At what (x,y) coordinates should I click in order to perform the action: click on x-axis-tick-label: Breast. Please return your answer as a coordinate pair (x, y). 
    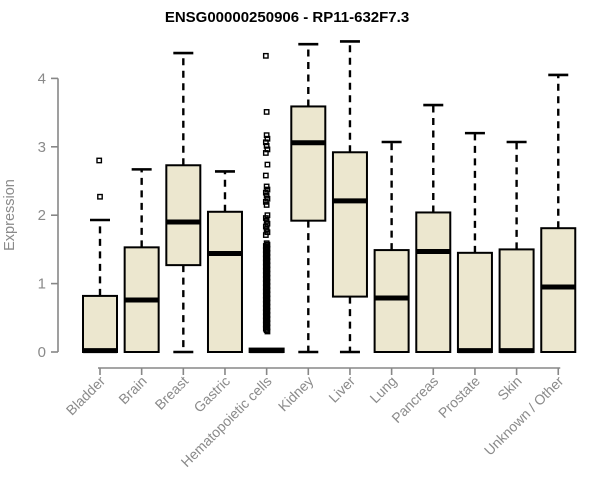
    Looking at the image, I should click on (172, 393).